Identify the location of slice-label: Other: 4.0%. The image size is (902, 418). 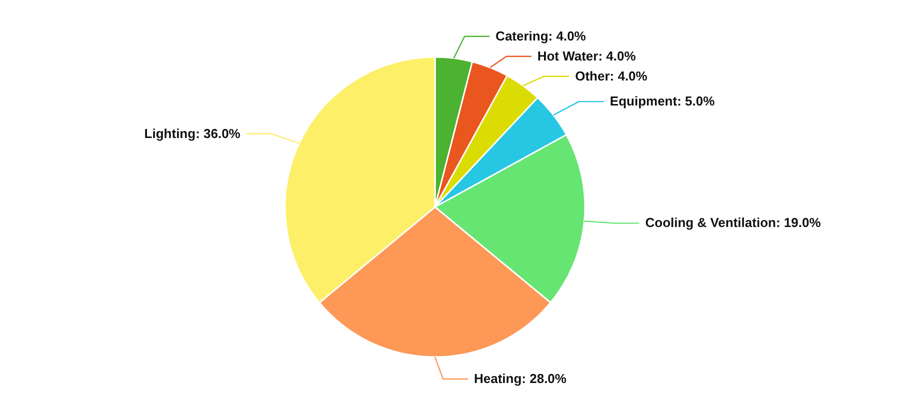
(611, 76).